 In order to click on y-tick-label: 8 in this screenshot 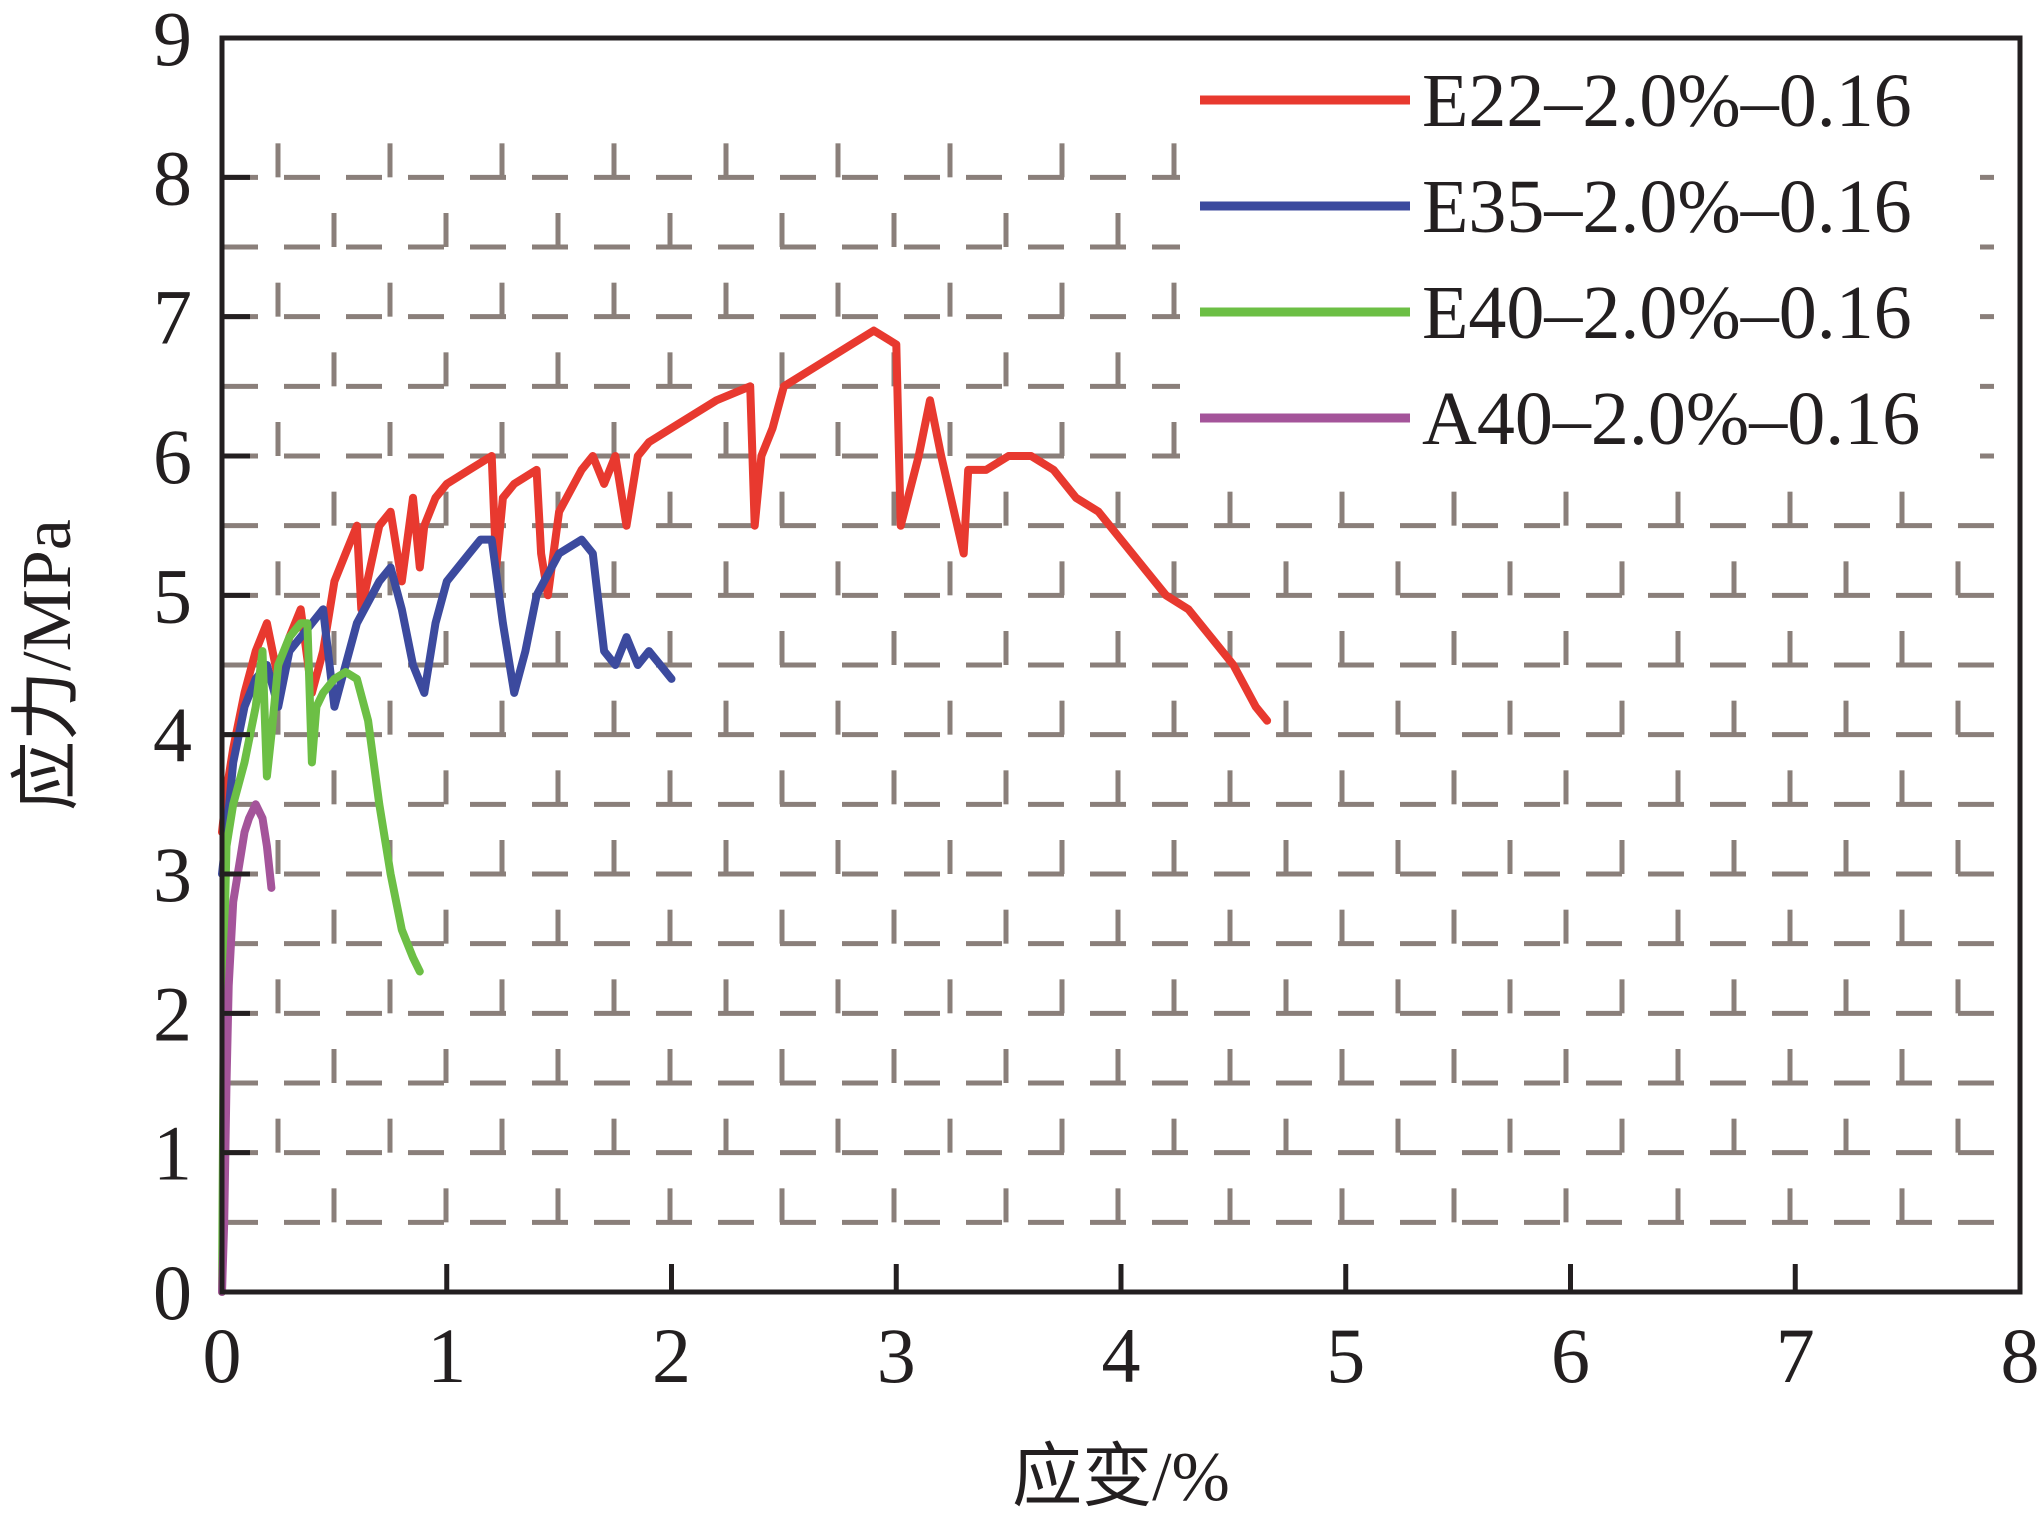, I will do `click(172, 177)`.